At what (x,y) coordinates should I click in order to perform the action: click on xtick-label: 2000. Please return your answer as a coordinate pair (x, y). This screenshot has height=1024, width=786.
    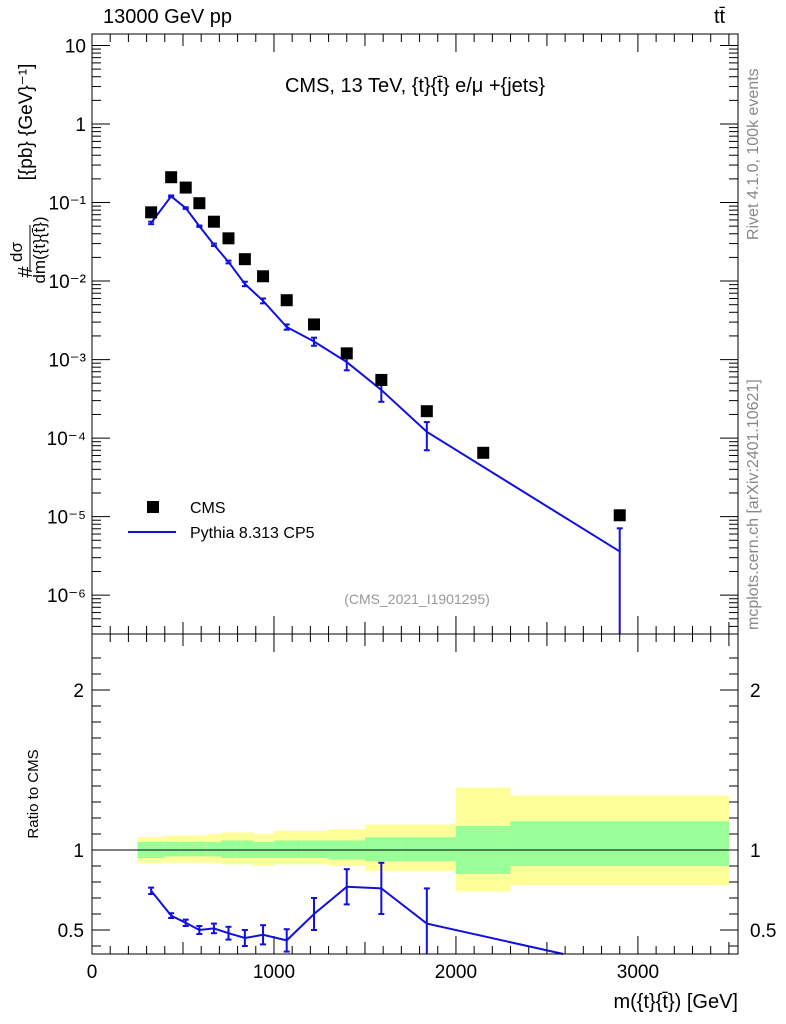
    Looking at the image, I should click on (456, 972).